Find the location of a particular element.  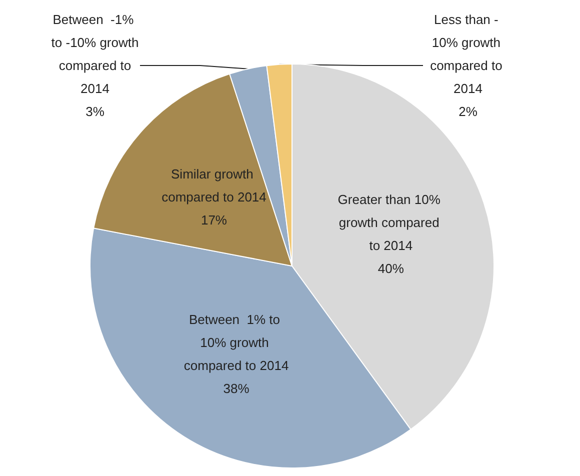

data-label: 38% is located at coordinates (236, 388).